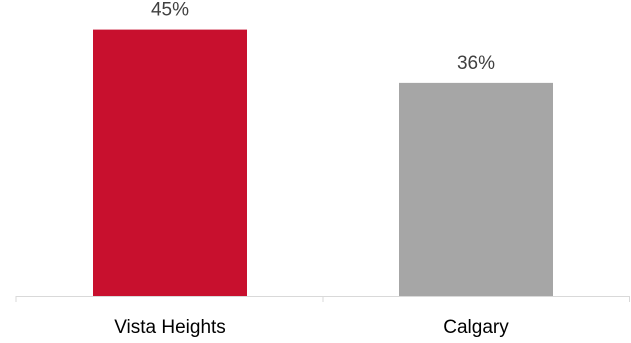 This screenshot has height=343, width=631. I want to click on x-tick-labels-layer: Vista Heights Calgary, so click(311, 327).